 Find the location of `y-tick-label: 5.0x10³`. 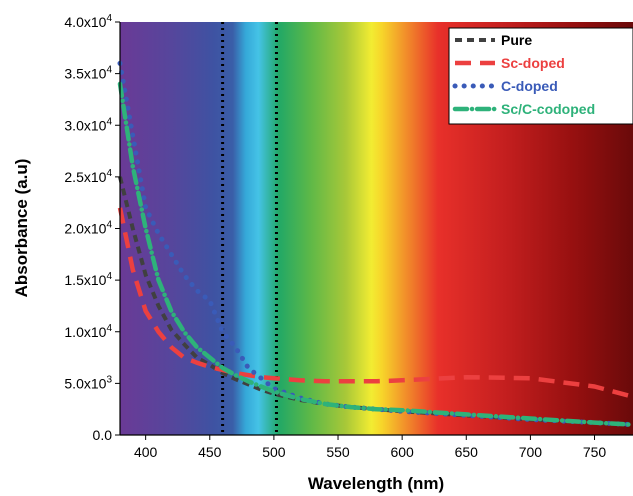

y-tick-label: 5.0x10³ is located at coordinates (88, 382).